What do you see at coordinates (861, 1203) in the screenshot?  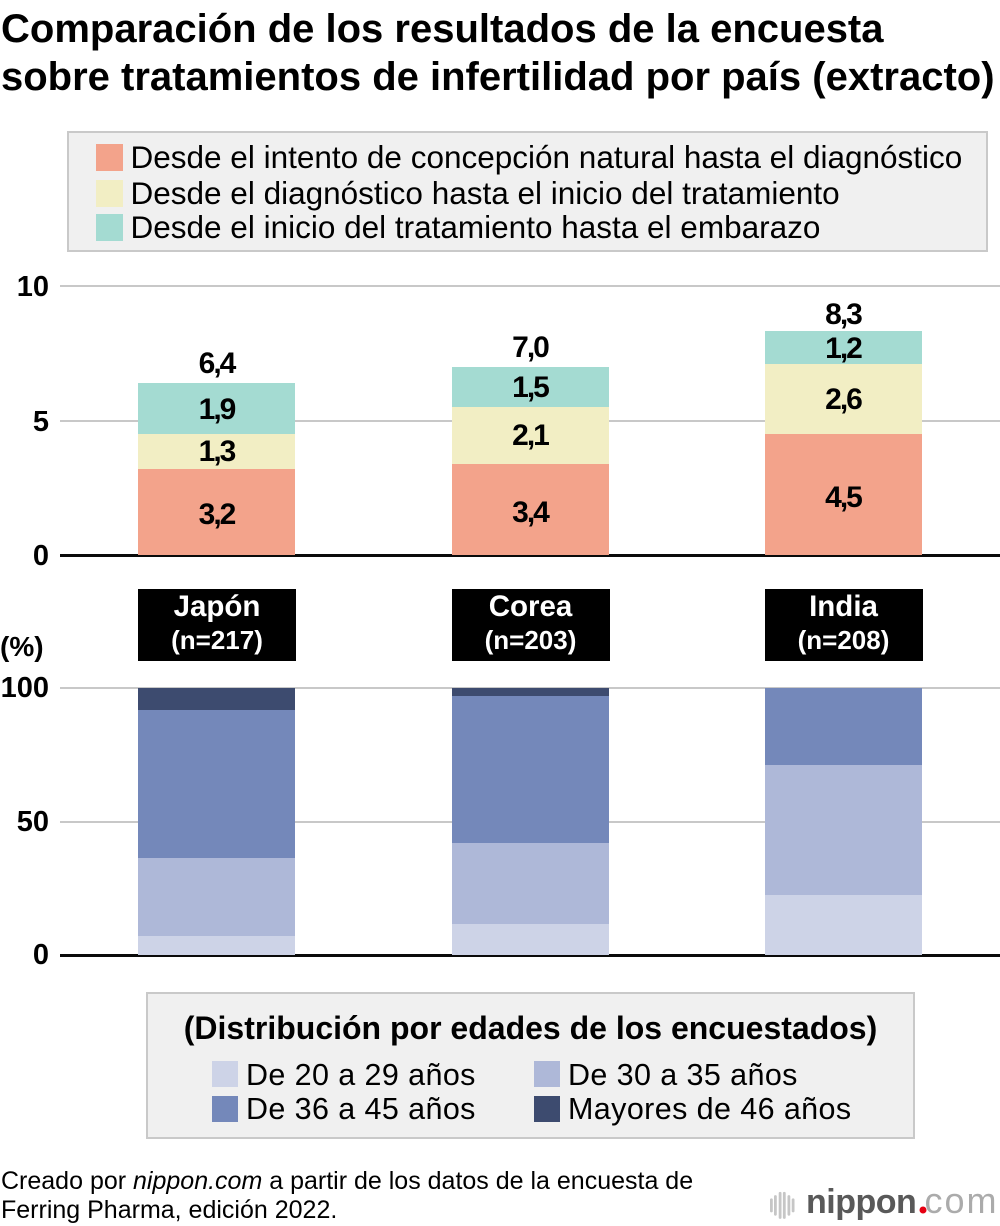 I see `svg-text: nippon` at bounding box center [861, 1203].